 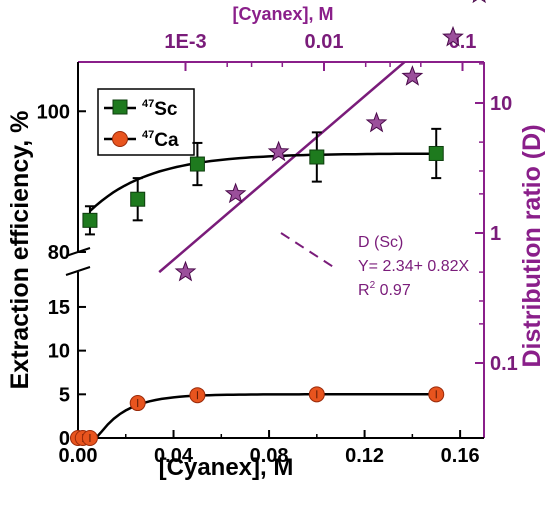 What do you see at coordinates (364, 456) in the screenshot?
I see `x-tick-label: 0.12` at bounding box center [364, 456].